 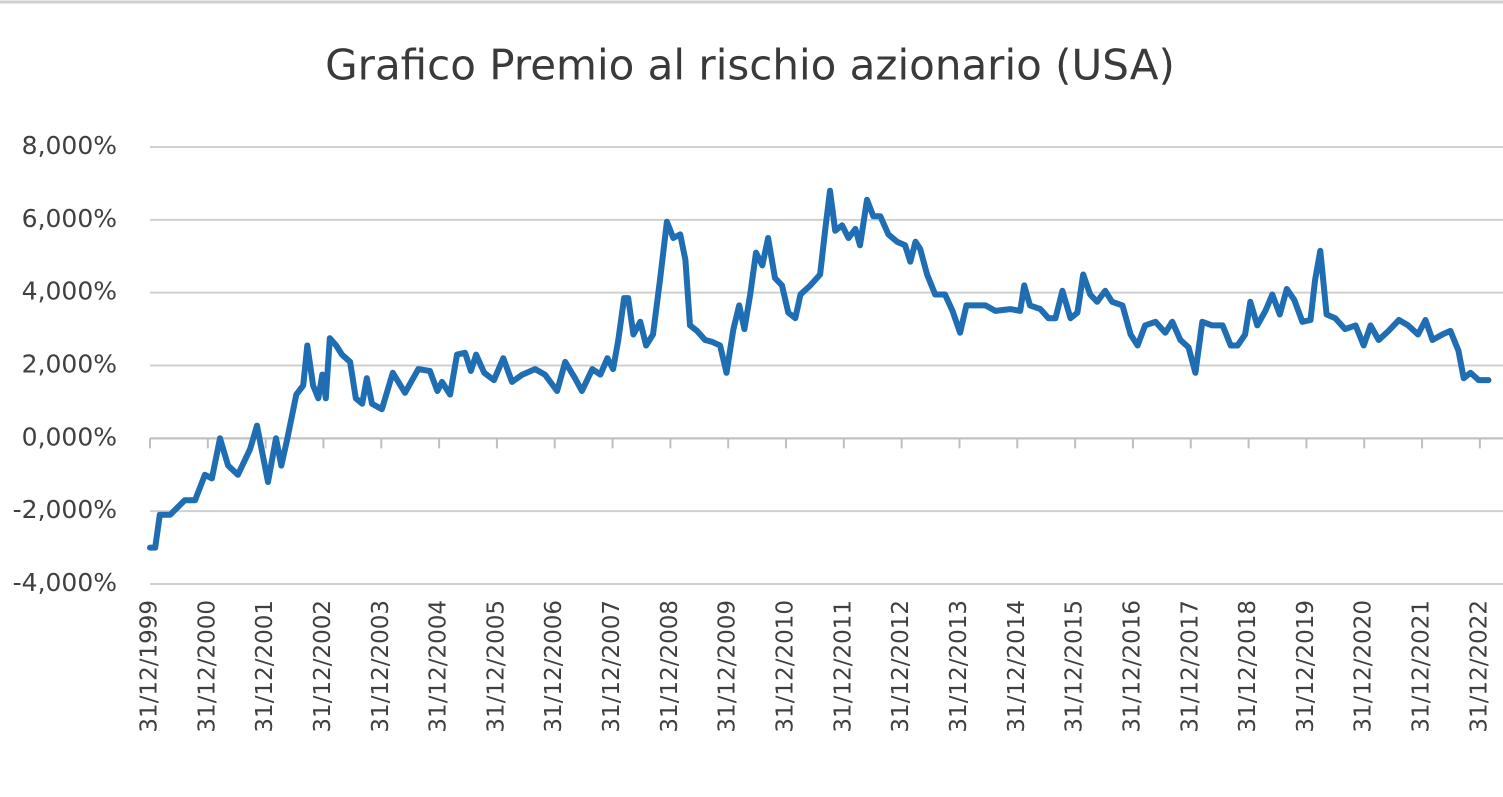 I want to click on y-tick-label: -2,000%, so click(x=65, y=509).